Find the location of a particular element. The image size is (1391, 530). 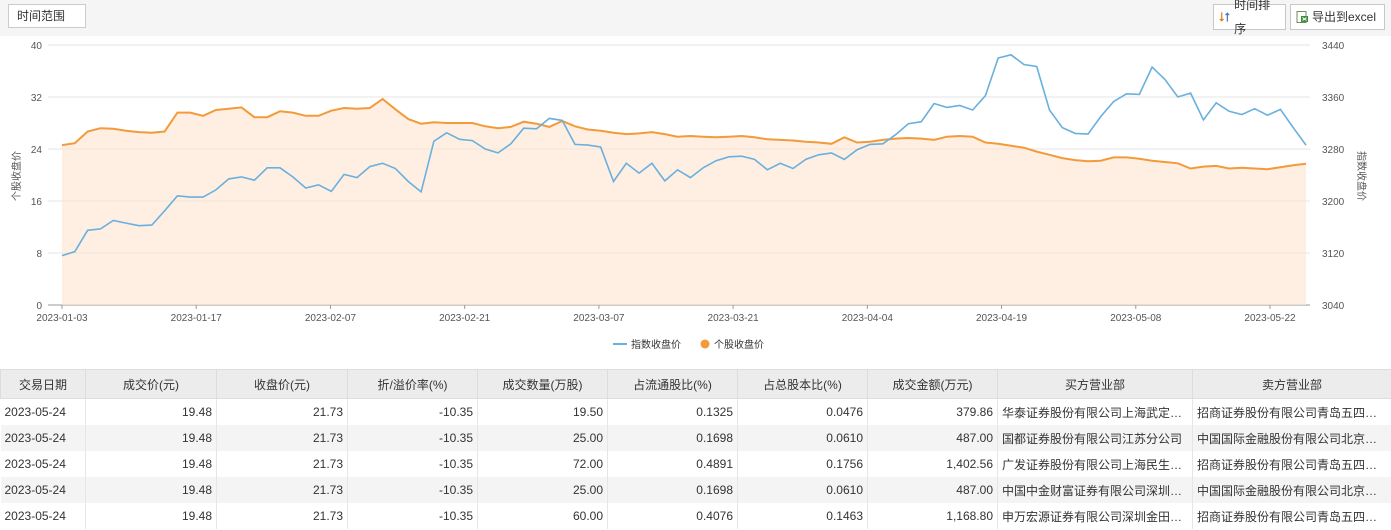

chart-legend: 指数收盘价 个股收盘价 is located at coordinates (688, 344).